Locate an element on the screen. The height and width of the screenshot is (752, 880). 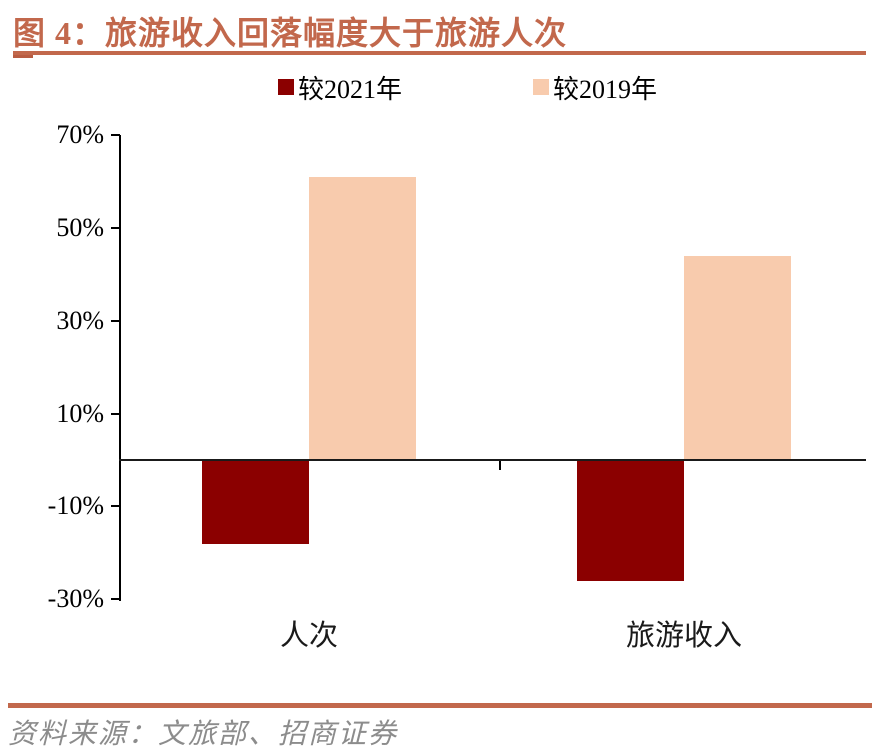
title-underline-cap is located at coordinates (23, 56).